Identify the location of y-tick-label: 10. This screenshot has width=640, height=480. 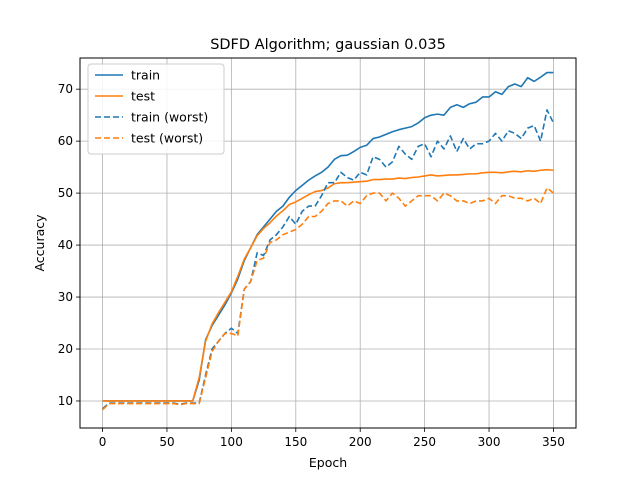
(65, 401).